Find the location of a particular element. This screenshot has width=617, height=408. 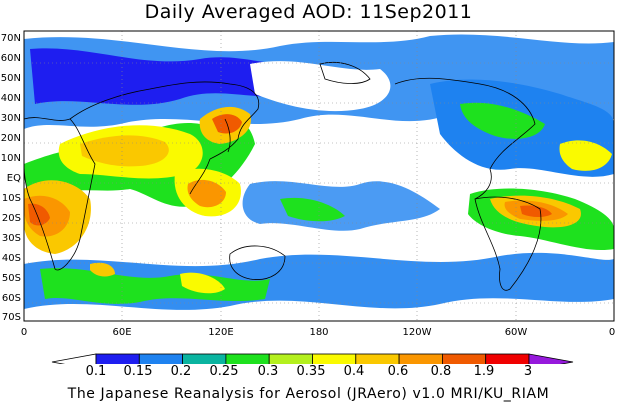

colorbar-label: 0.8 is located at coordinates (441, 371).